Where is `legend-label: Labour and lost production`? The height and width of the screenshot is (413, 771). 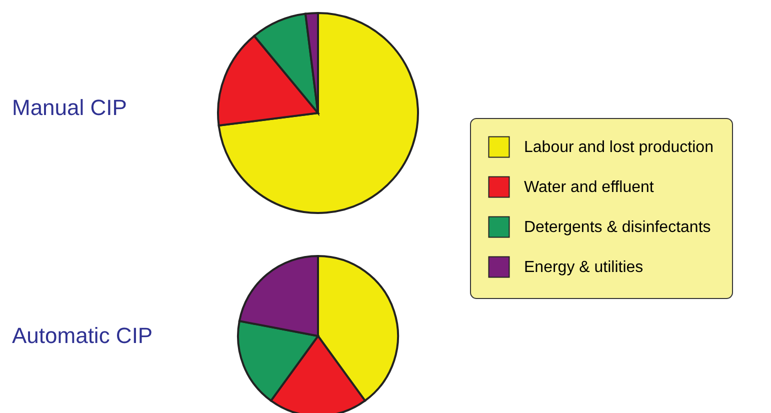
legend-label: Labour and lost production is located at coordinates (619, 147).